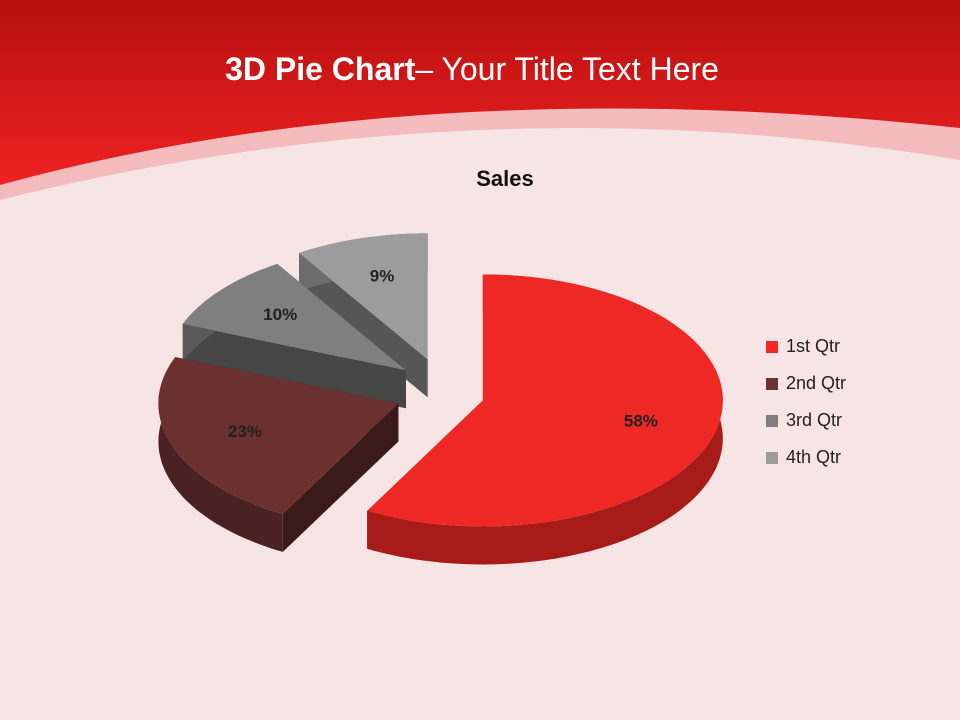 The image size is (960, 720). What do you see at coordinates (641, 420) in the screenshot?
I see `data-label: 58%` at bounding box center [641, 420].